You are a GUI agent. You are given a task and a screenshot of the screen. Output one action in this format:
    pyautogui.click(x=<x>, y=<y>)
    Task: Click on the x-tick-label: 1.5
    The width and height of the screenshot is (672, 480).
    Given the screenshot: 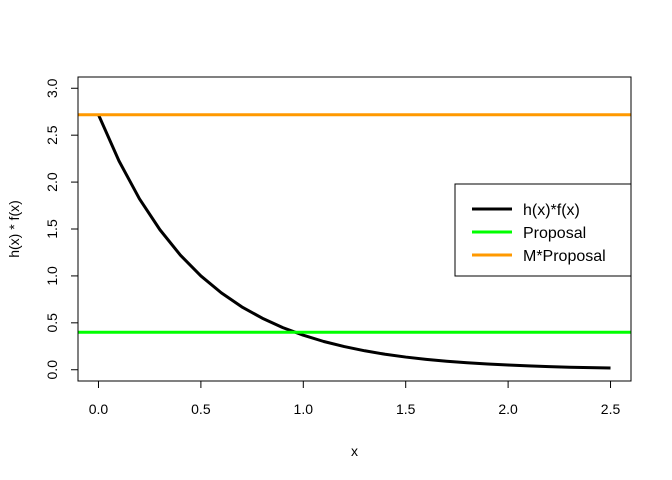 What is the action you would take?
    pyautogui.click(x=406, y=409)
    